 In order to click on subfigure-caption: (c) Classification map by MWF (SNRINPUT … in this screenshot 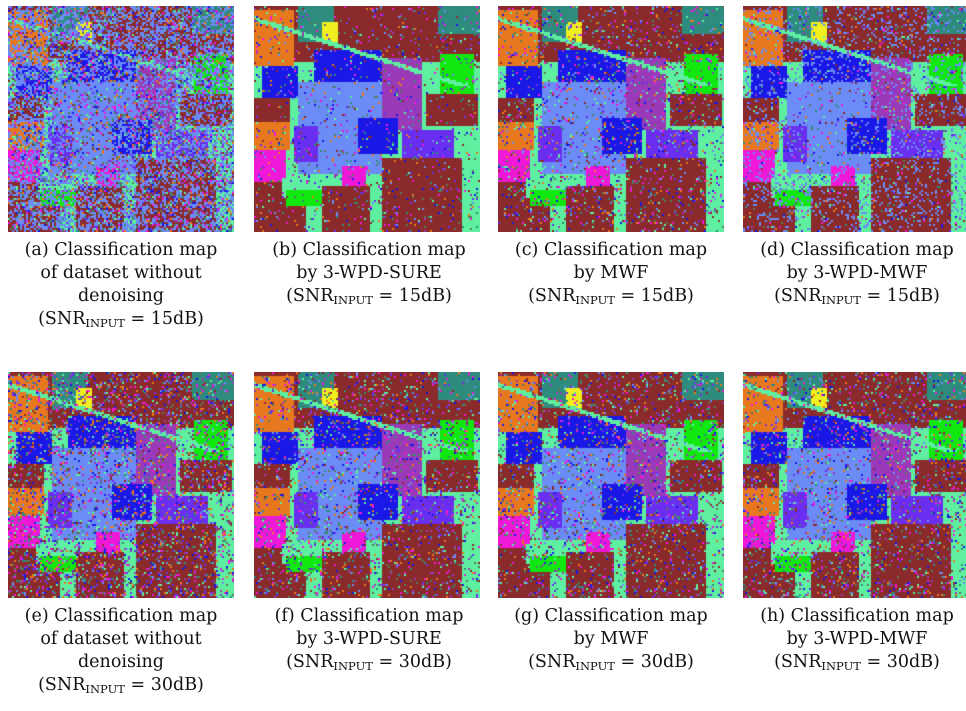, I will do `click(611, 275)`.